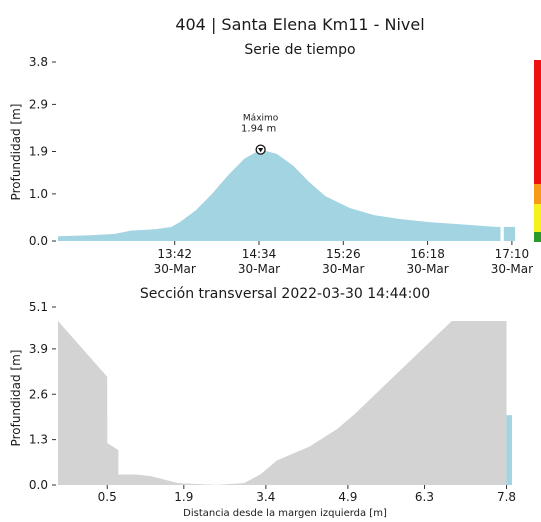  I want to click on y-tick-label-2: 2.6, so click(38, 394).